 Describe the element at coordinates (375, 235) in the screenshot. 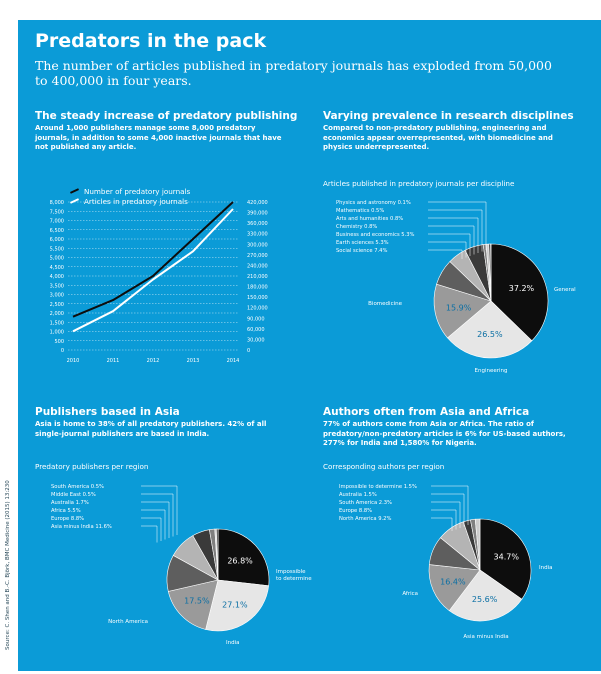

I see `pie-small-slice-label: Business and economics 5.3%` at that location.